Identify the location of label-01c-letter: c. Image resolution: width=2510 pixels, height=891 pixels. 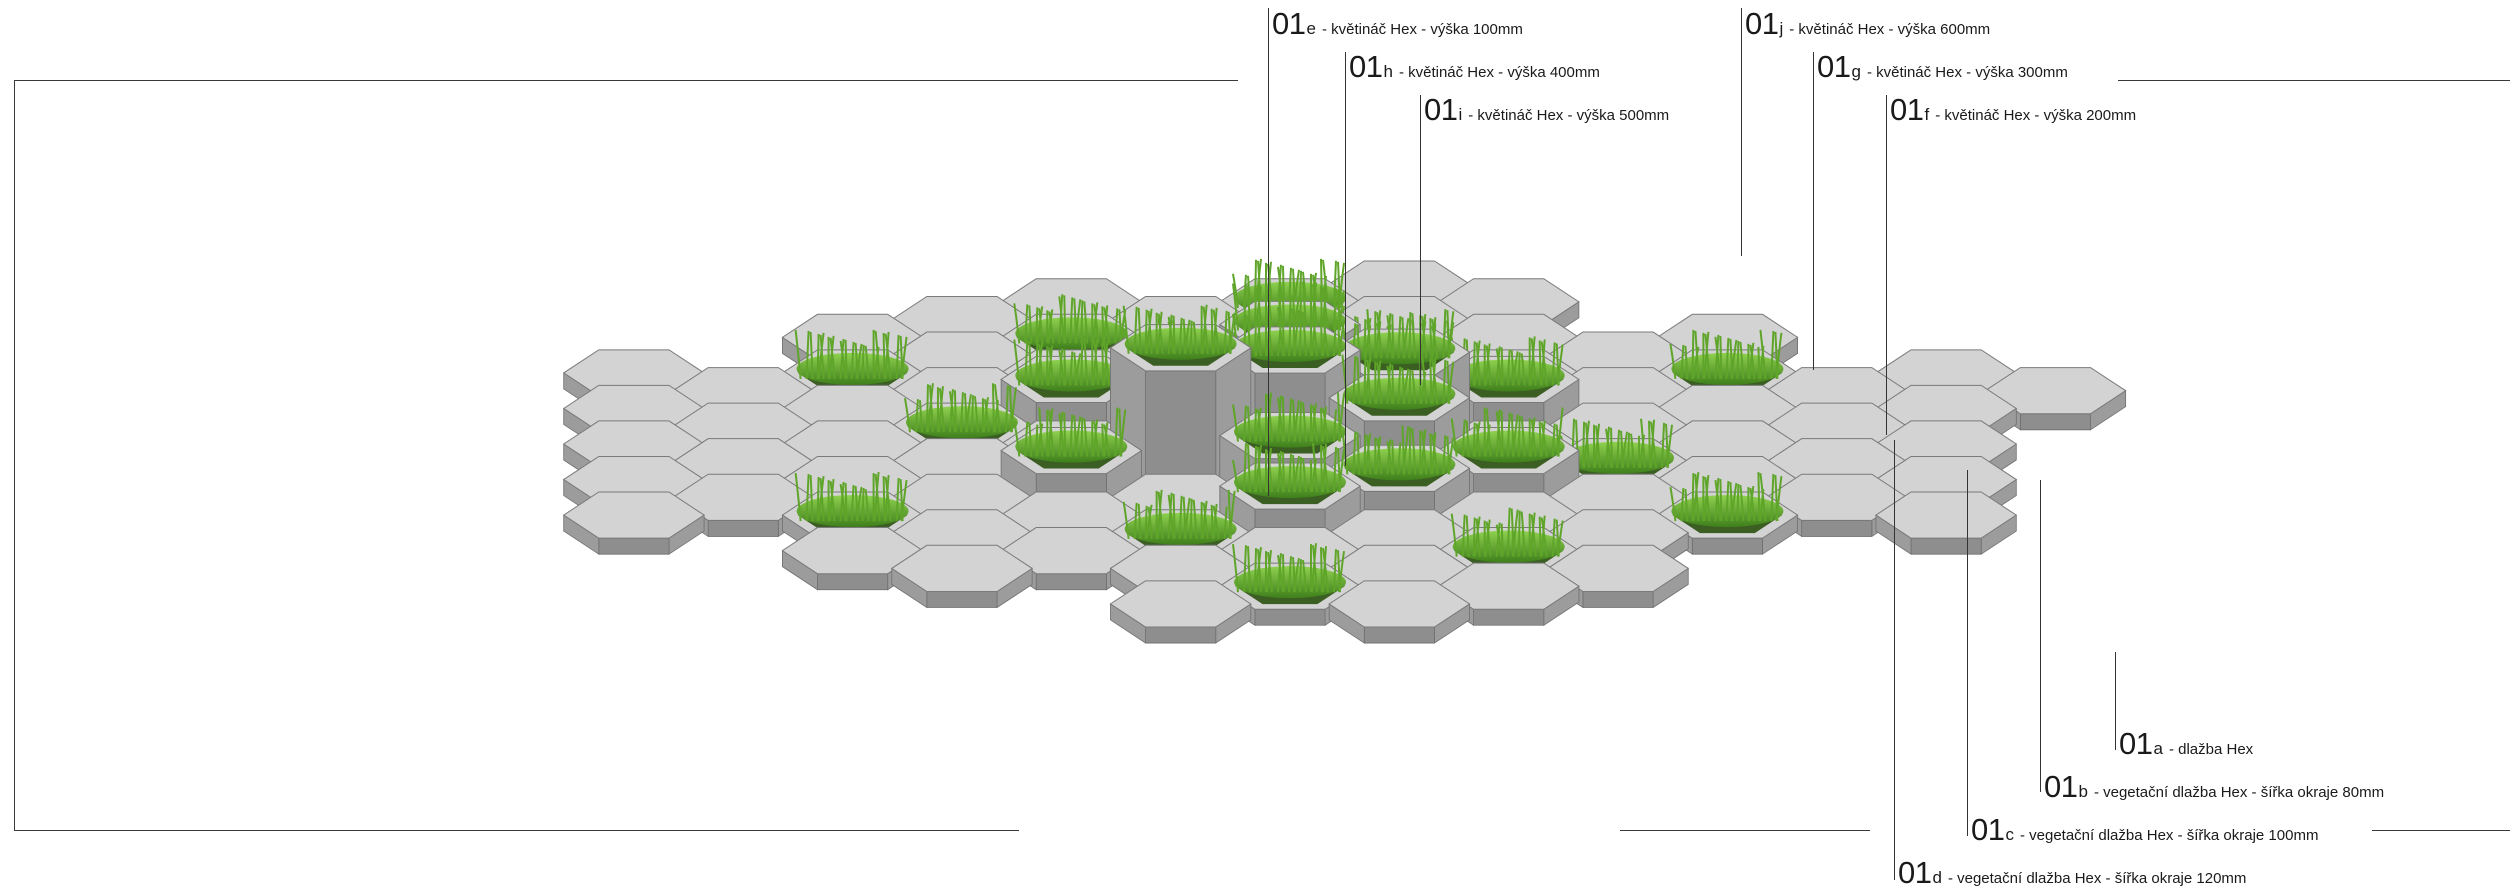
(2009, 834).